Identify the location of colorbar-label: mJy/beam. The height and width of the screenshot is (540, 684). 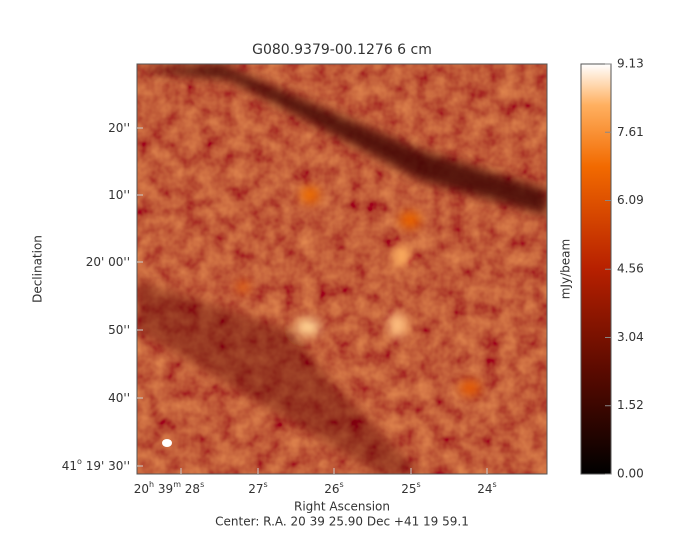
(566, 269).